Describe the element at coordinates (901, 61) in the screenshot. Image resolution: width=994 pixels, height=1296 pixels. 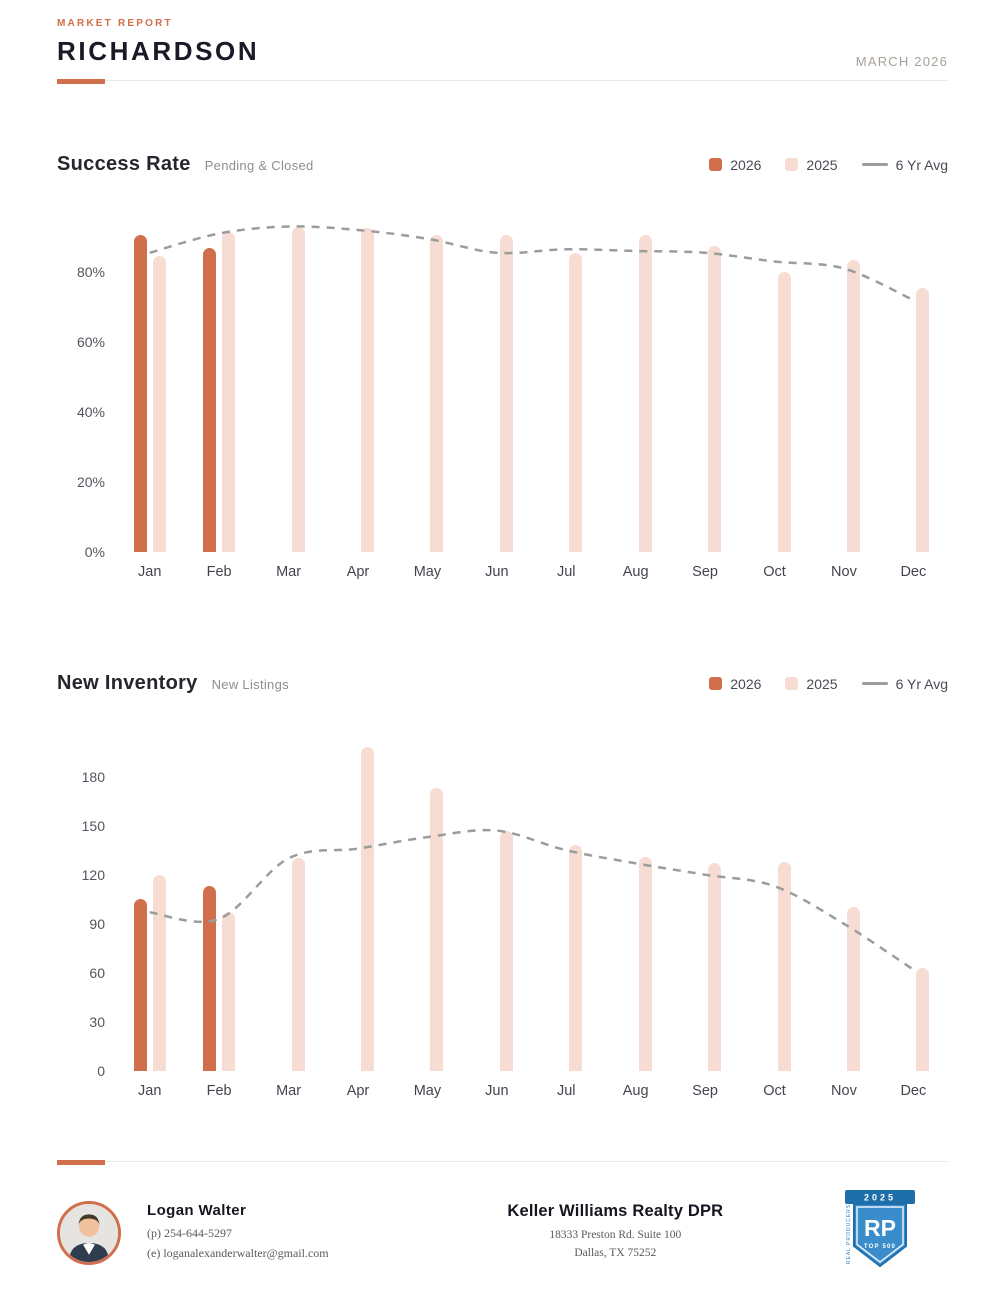
I see `report-date: MARCH 2026` at that location.